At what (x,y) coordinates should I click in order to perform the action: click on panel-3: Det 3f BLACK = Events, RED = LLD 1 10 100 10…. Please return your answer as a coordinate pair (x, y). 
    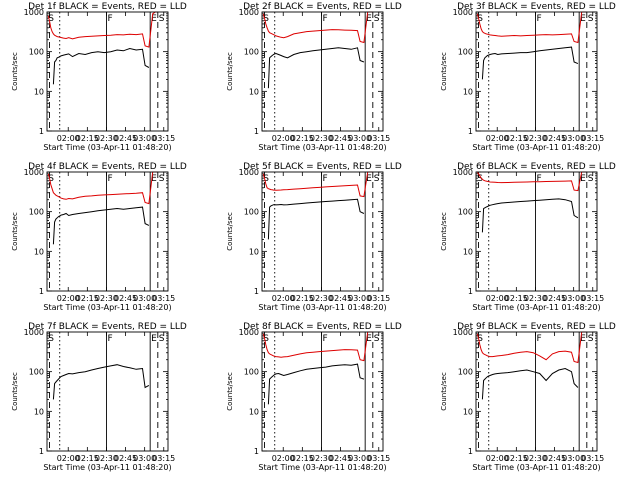
    Looking at the image, I should click on (528, 77).